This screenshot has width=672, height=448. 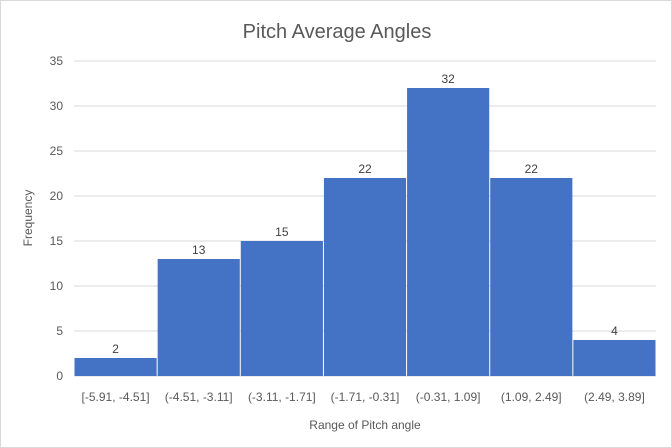 I want to click on x-tick-label: (1.09, 2.49], so click(x=531, y=397).